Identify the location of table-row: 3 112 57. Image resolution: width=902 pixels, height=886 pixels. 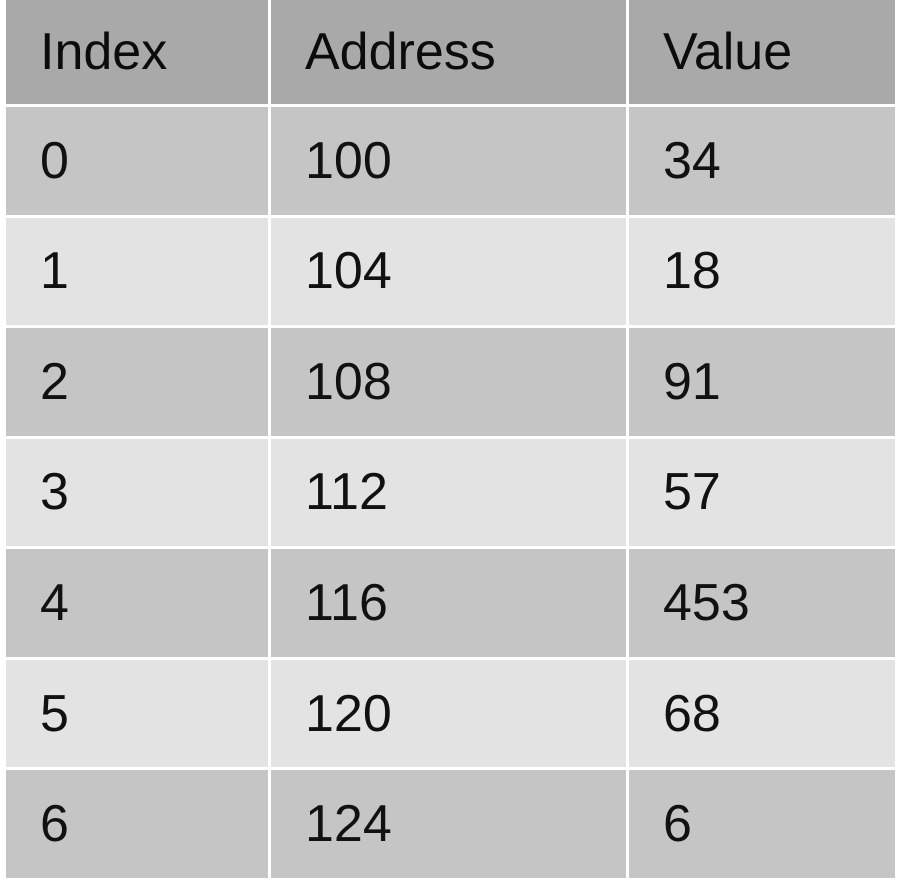
(450, 492).